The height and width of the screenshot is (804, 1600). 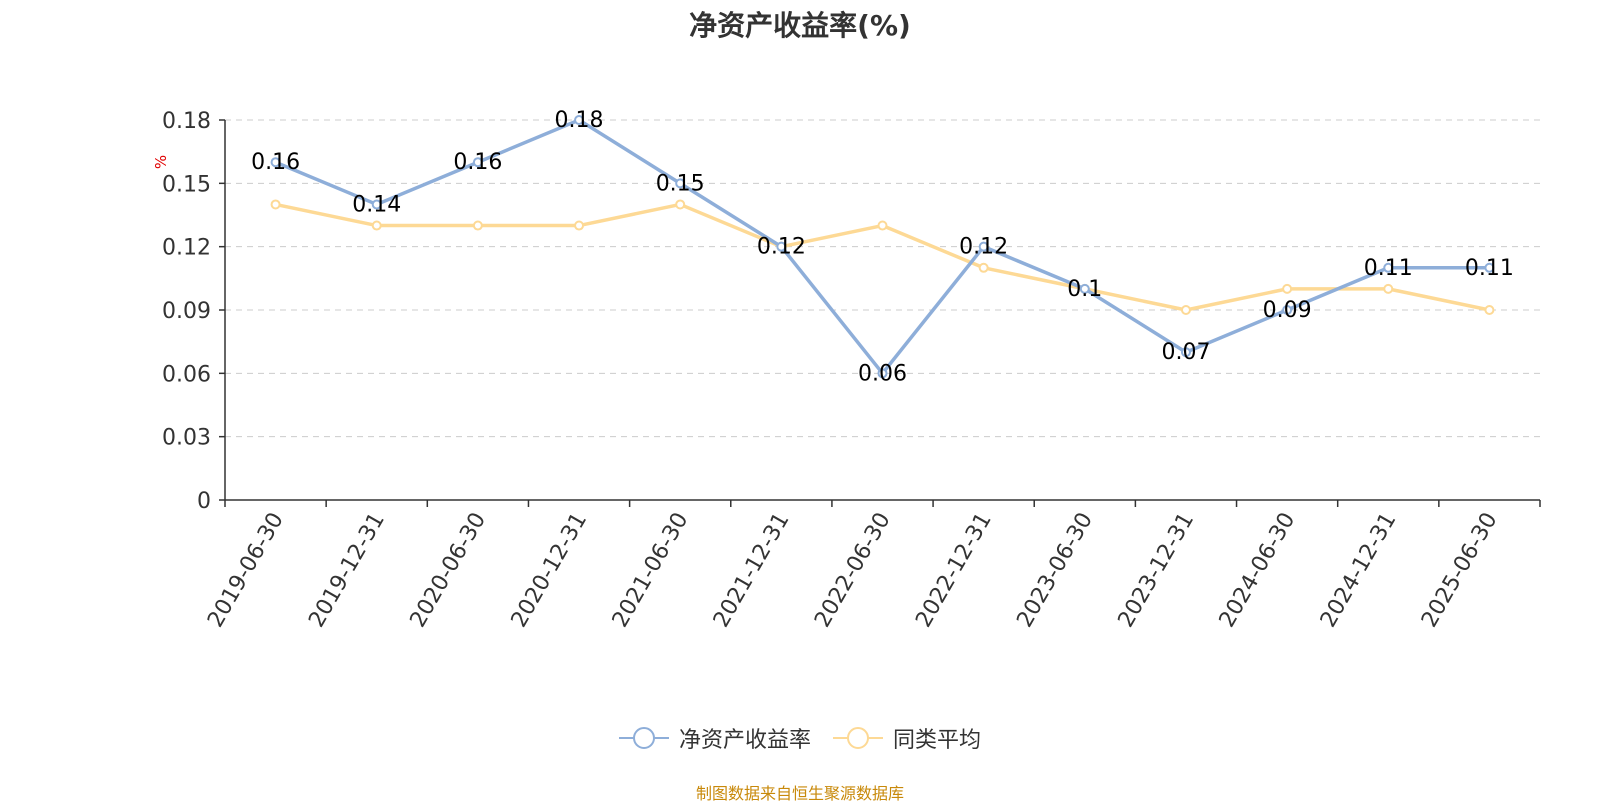 I want to click on data-label: 0.15, so click(x=680, y=183).